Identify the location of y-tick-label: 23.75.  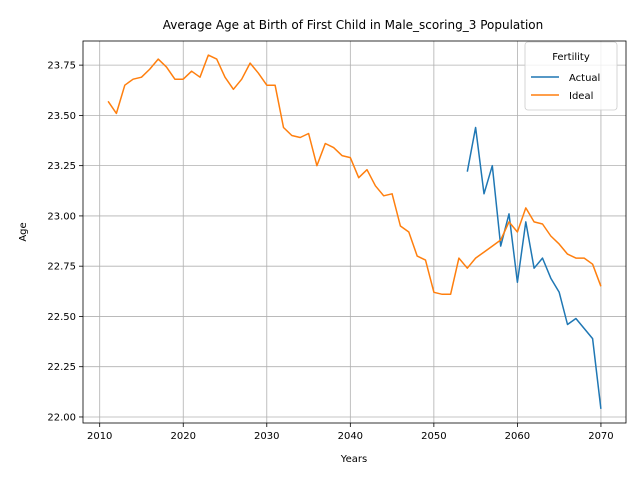
(61, 66).